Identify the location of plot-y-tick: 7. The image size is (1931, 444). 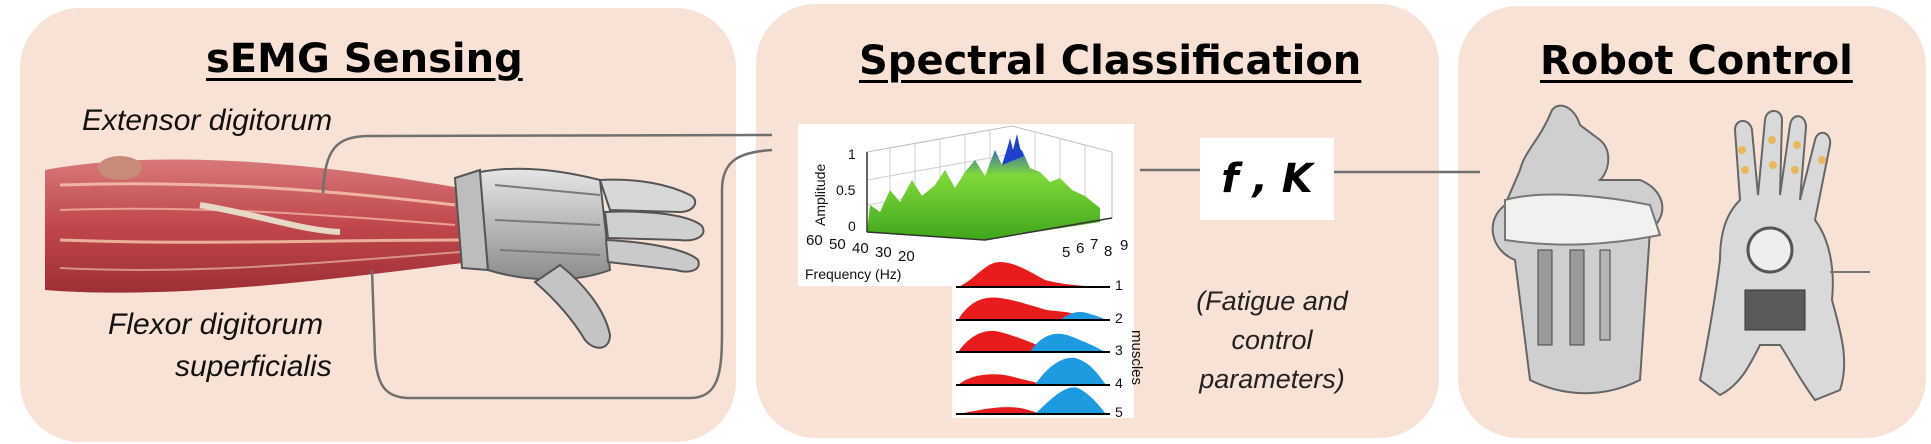
(1094, 244).